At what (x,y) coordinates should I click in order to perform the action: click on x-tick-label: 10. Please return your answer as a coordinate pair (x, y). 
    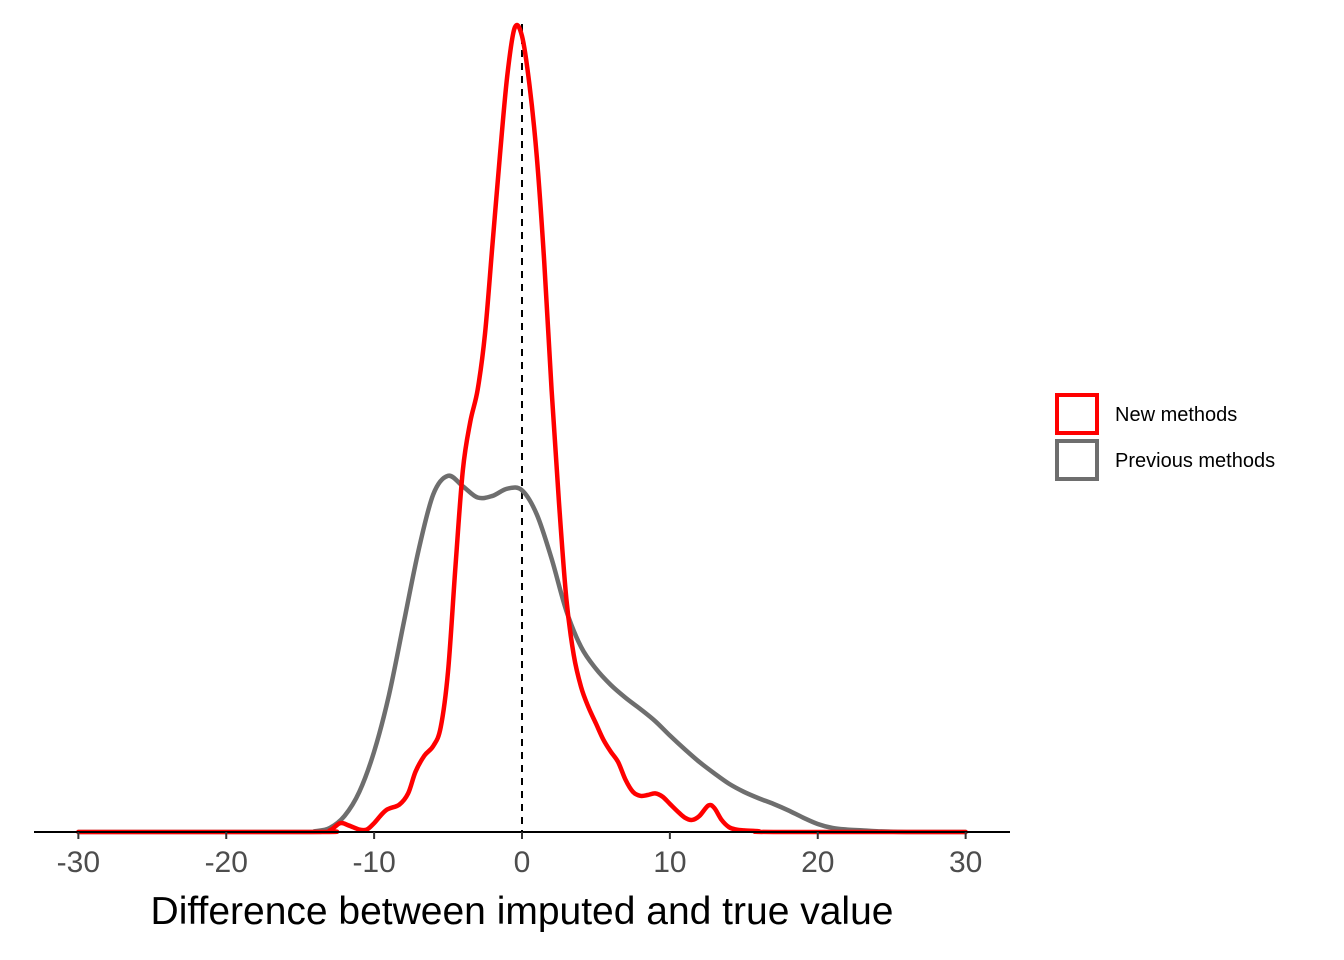
    Looking at the image, I should click on (669, 862).